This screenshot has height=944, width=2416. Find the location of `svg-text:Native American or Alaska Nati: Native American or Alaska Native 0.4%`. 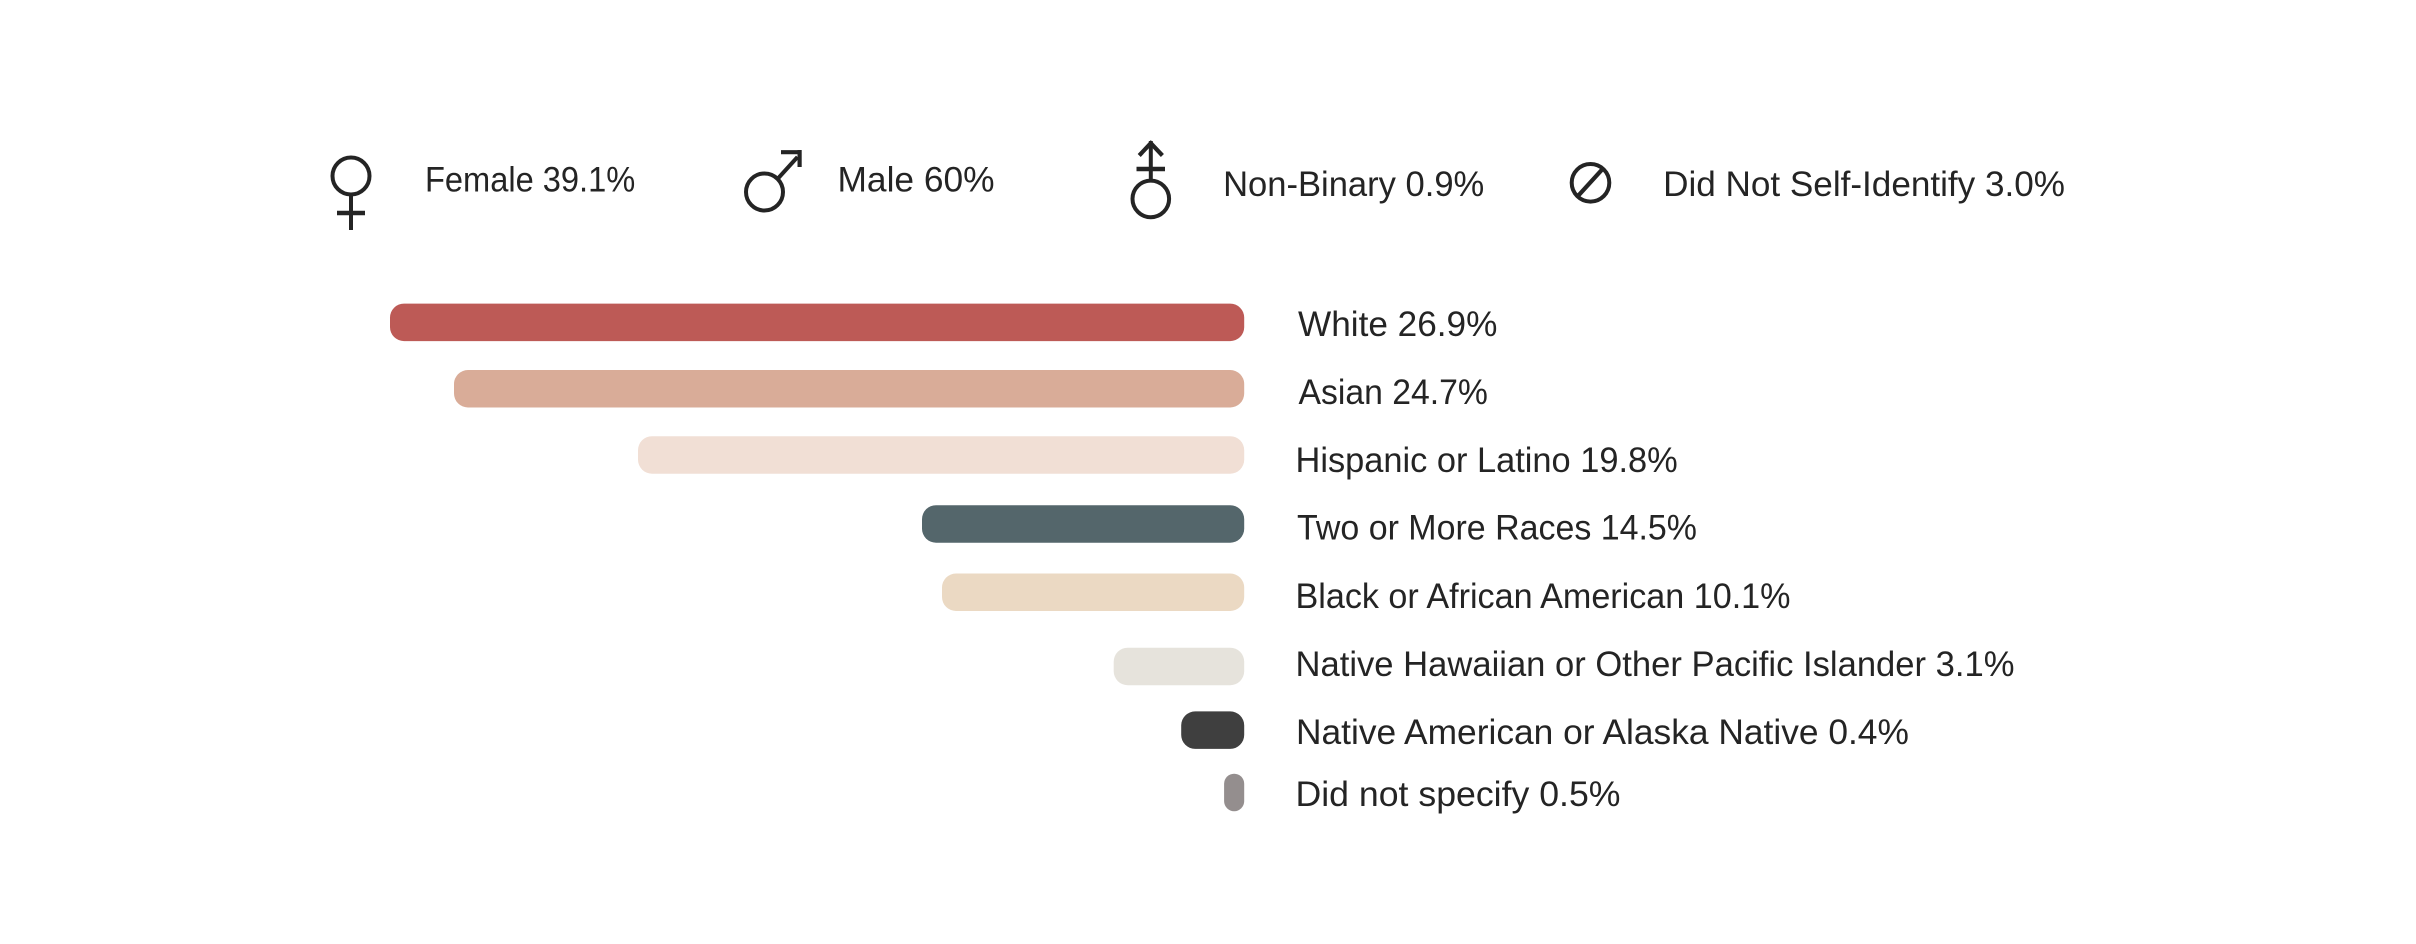

svg-text:Native American or Alaska Nati: Native American or Alaska Native 0.4% is located at coordinates (1602, 732).